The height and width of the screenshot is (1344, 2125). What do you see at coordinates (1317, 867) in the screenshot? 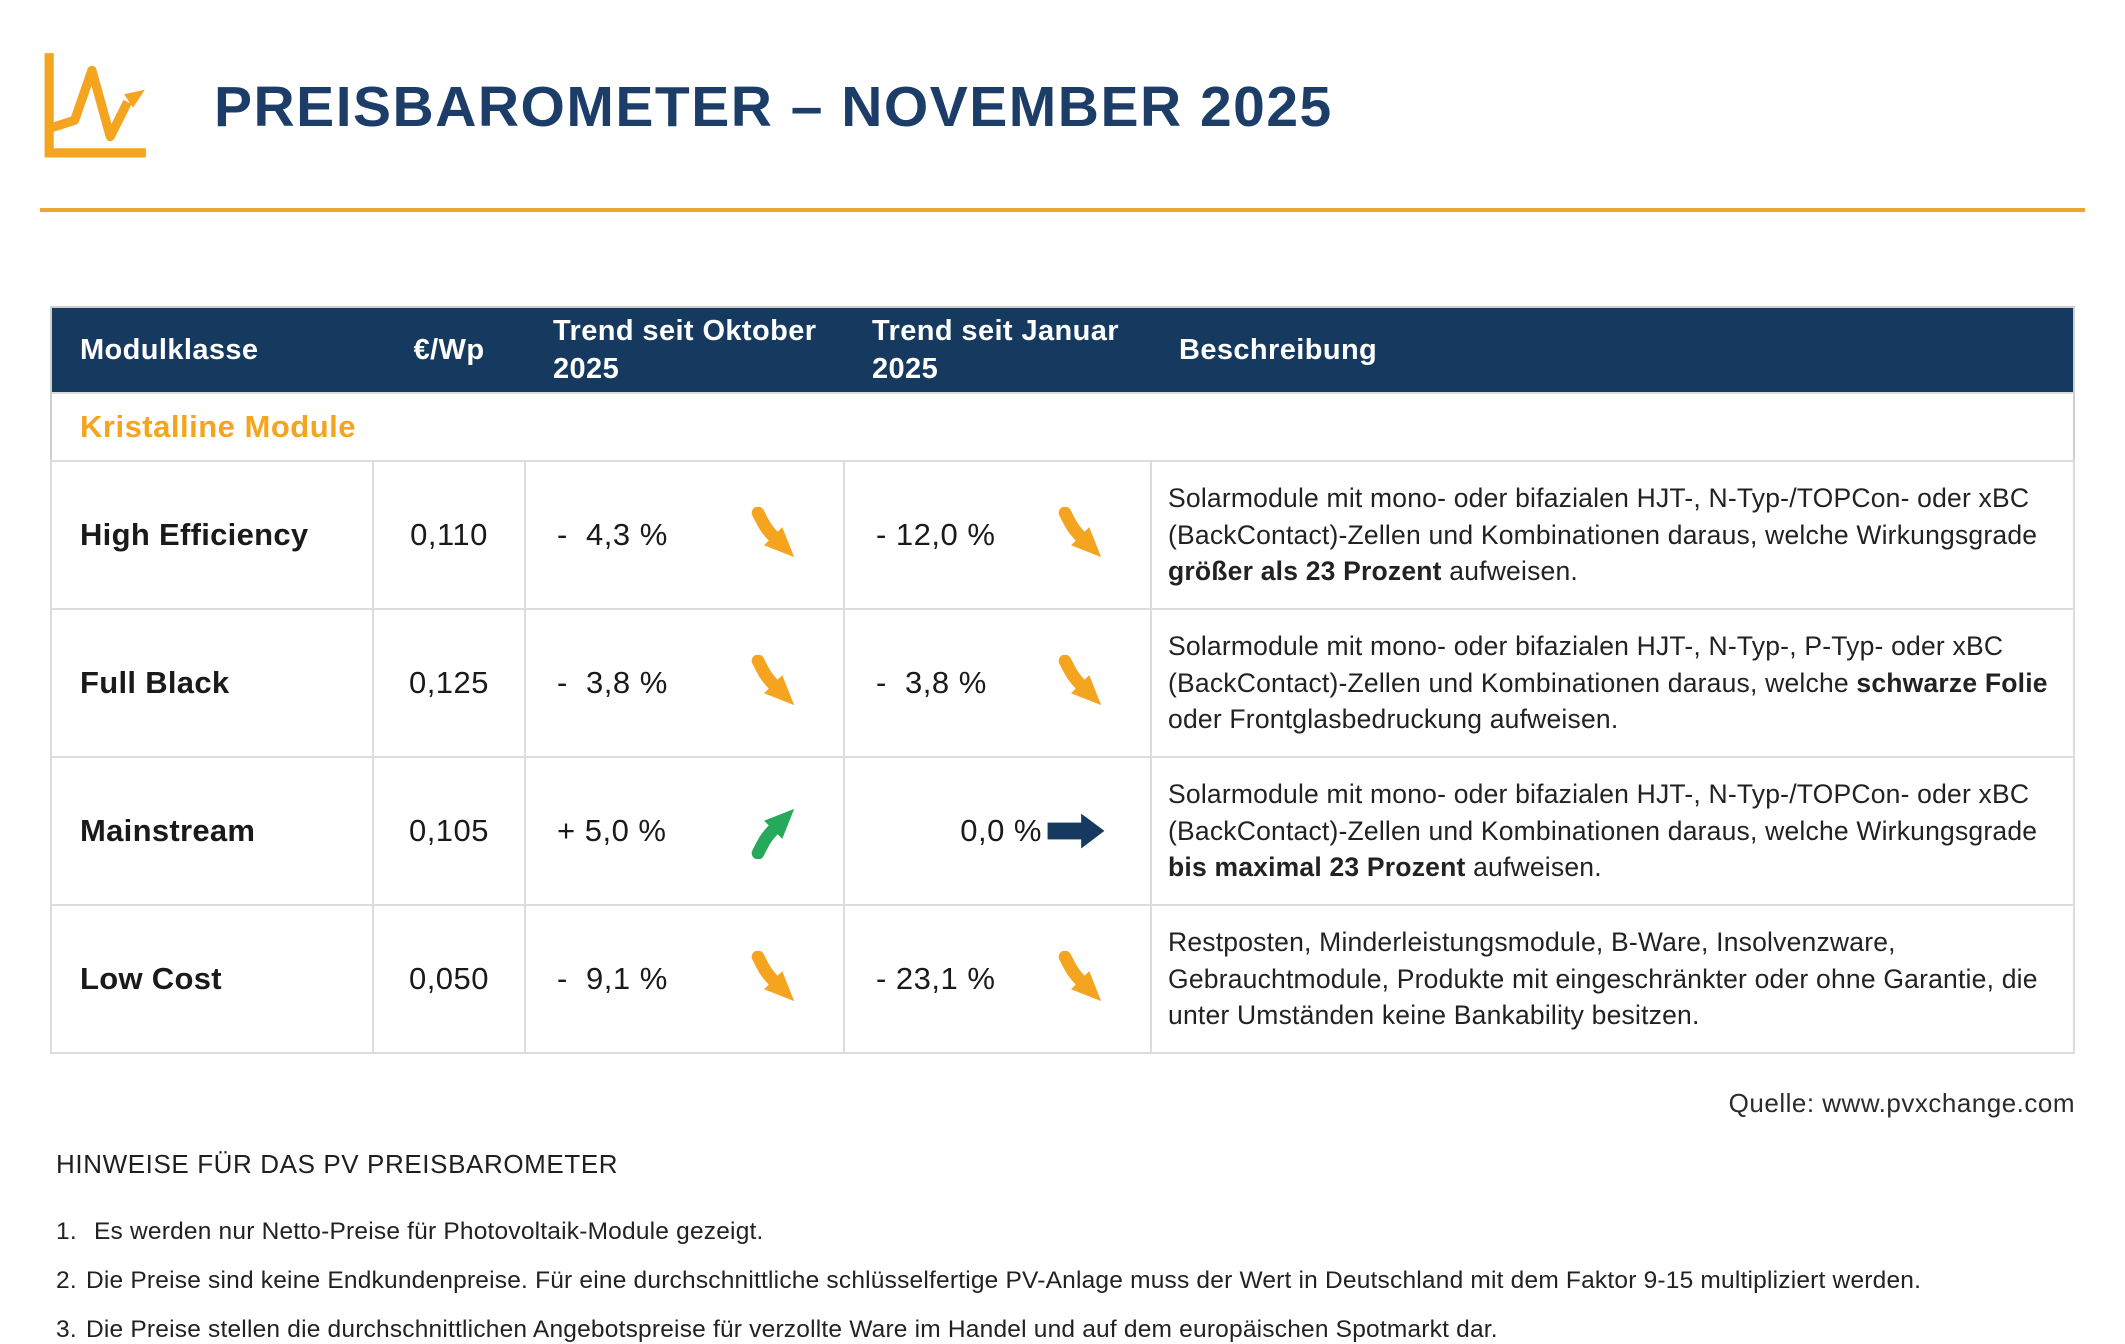
I see `description-bold-text: bis maximal 23 Prozent` at bounding box center [1317, 867].